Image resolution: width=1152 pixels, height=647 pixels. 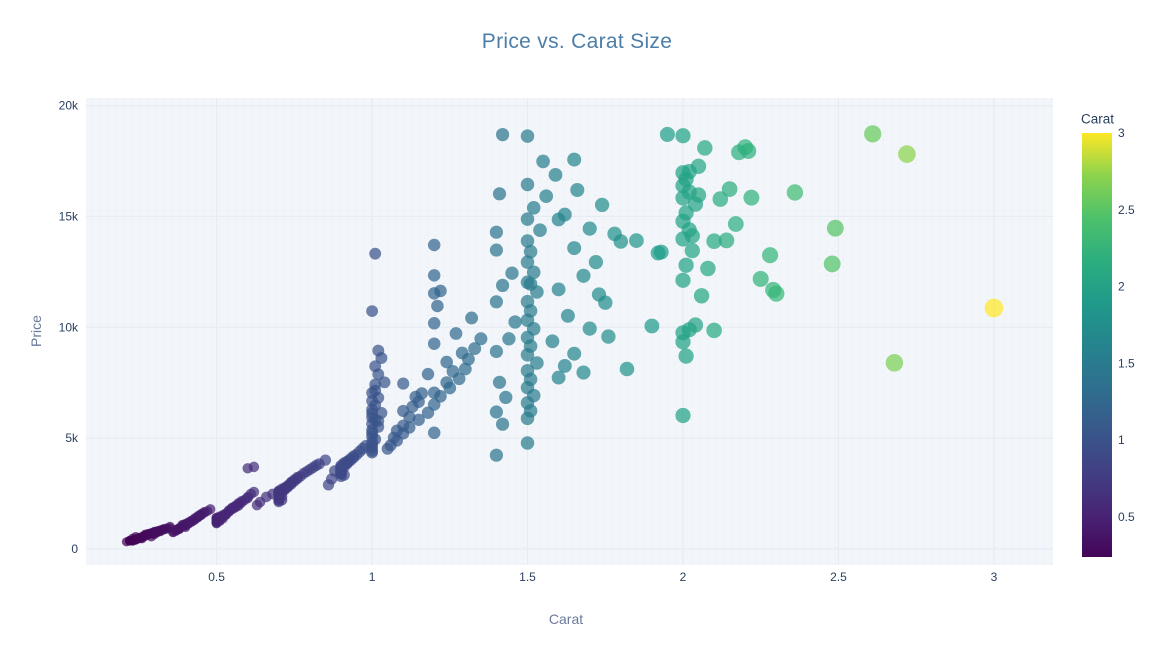 I want to click on x-tick-label: 1.5, so click(x=527, y=577).